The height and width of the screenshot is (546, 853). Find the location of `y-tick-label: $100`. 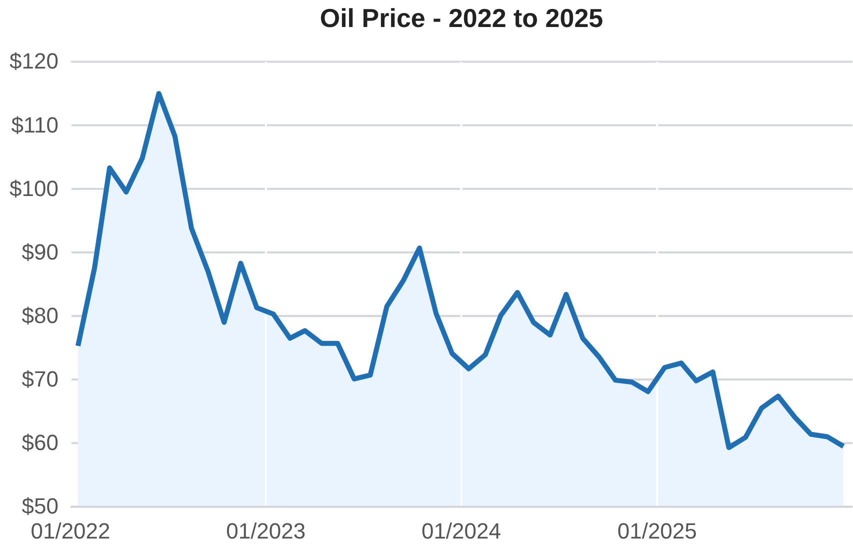

y-tick-label: $100 is located at coordinates (34, 188).